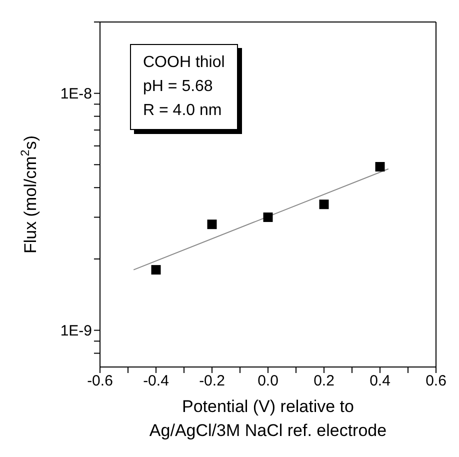  What do you see at coordinates (183, 111) in the screenshot?
I see `annotation: R = 4.0 nm` at bounding box center [183, 111].